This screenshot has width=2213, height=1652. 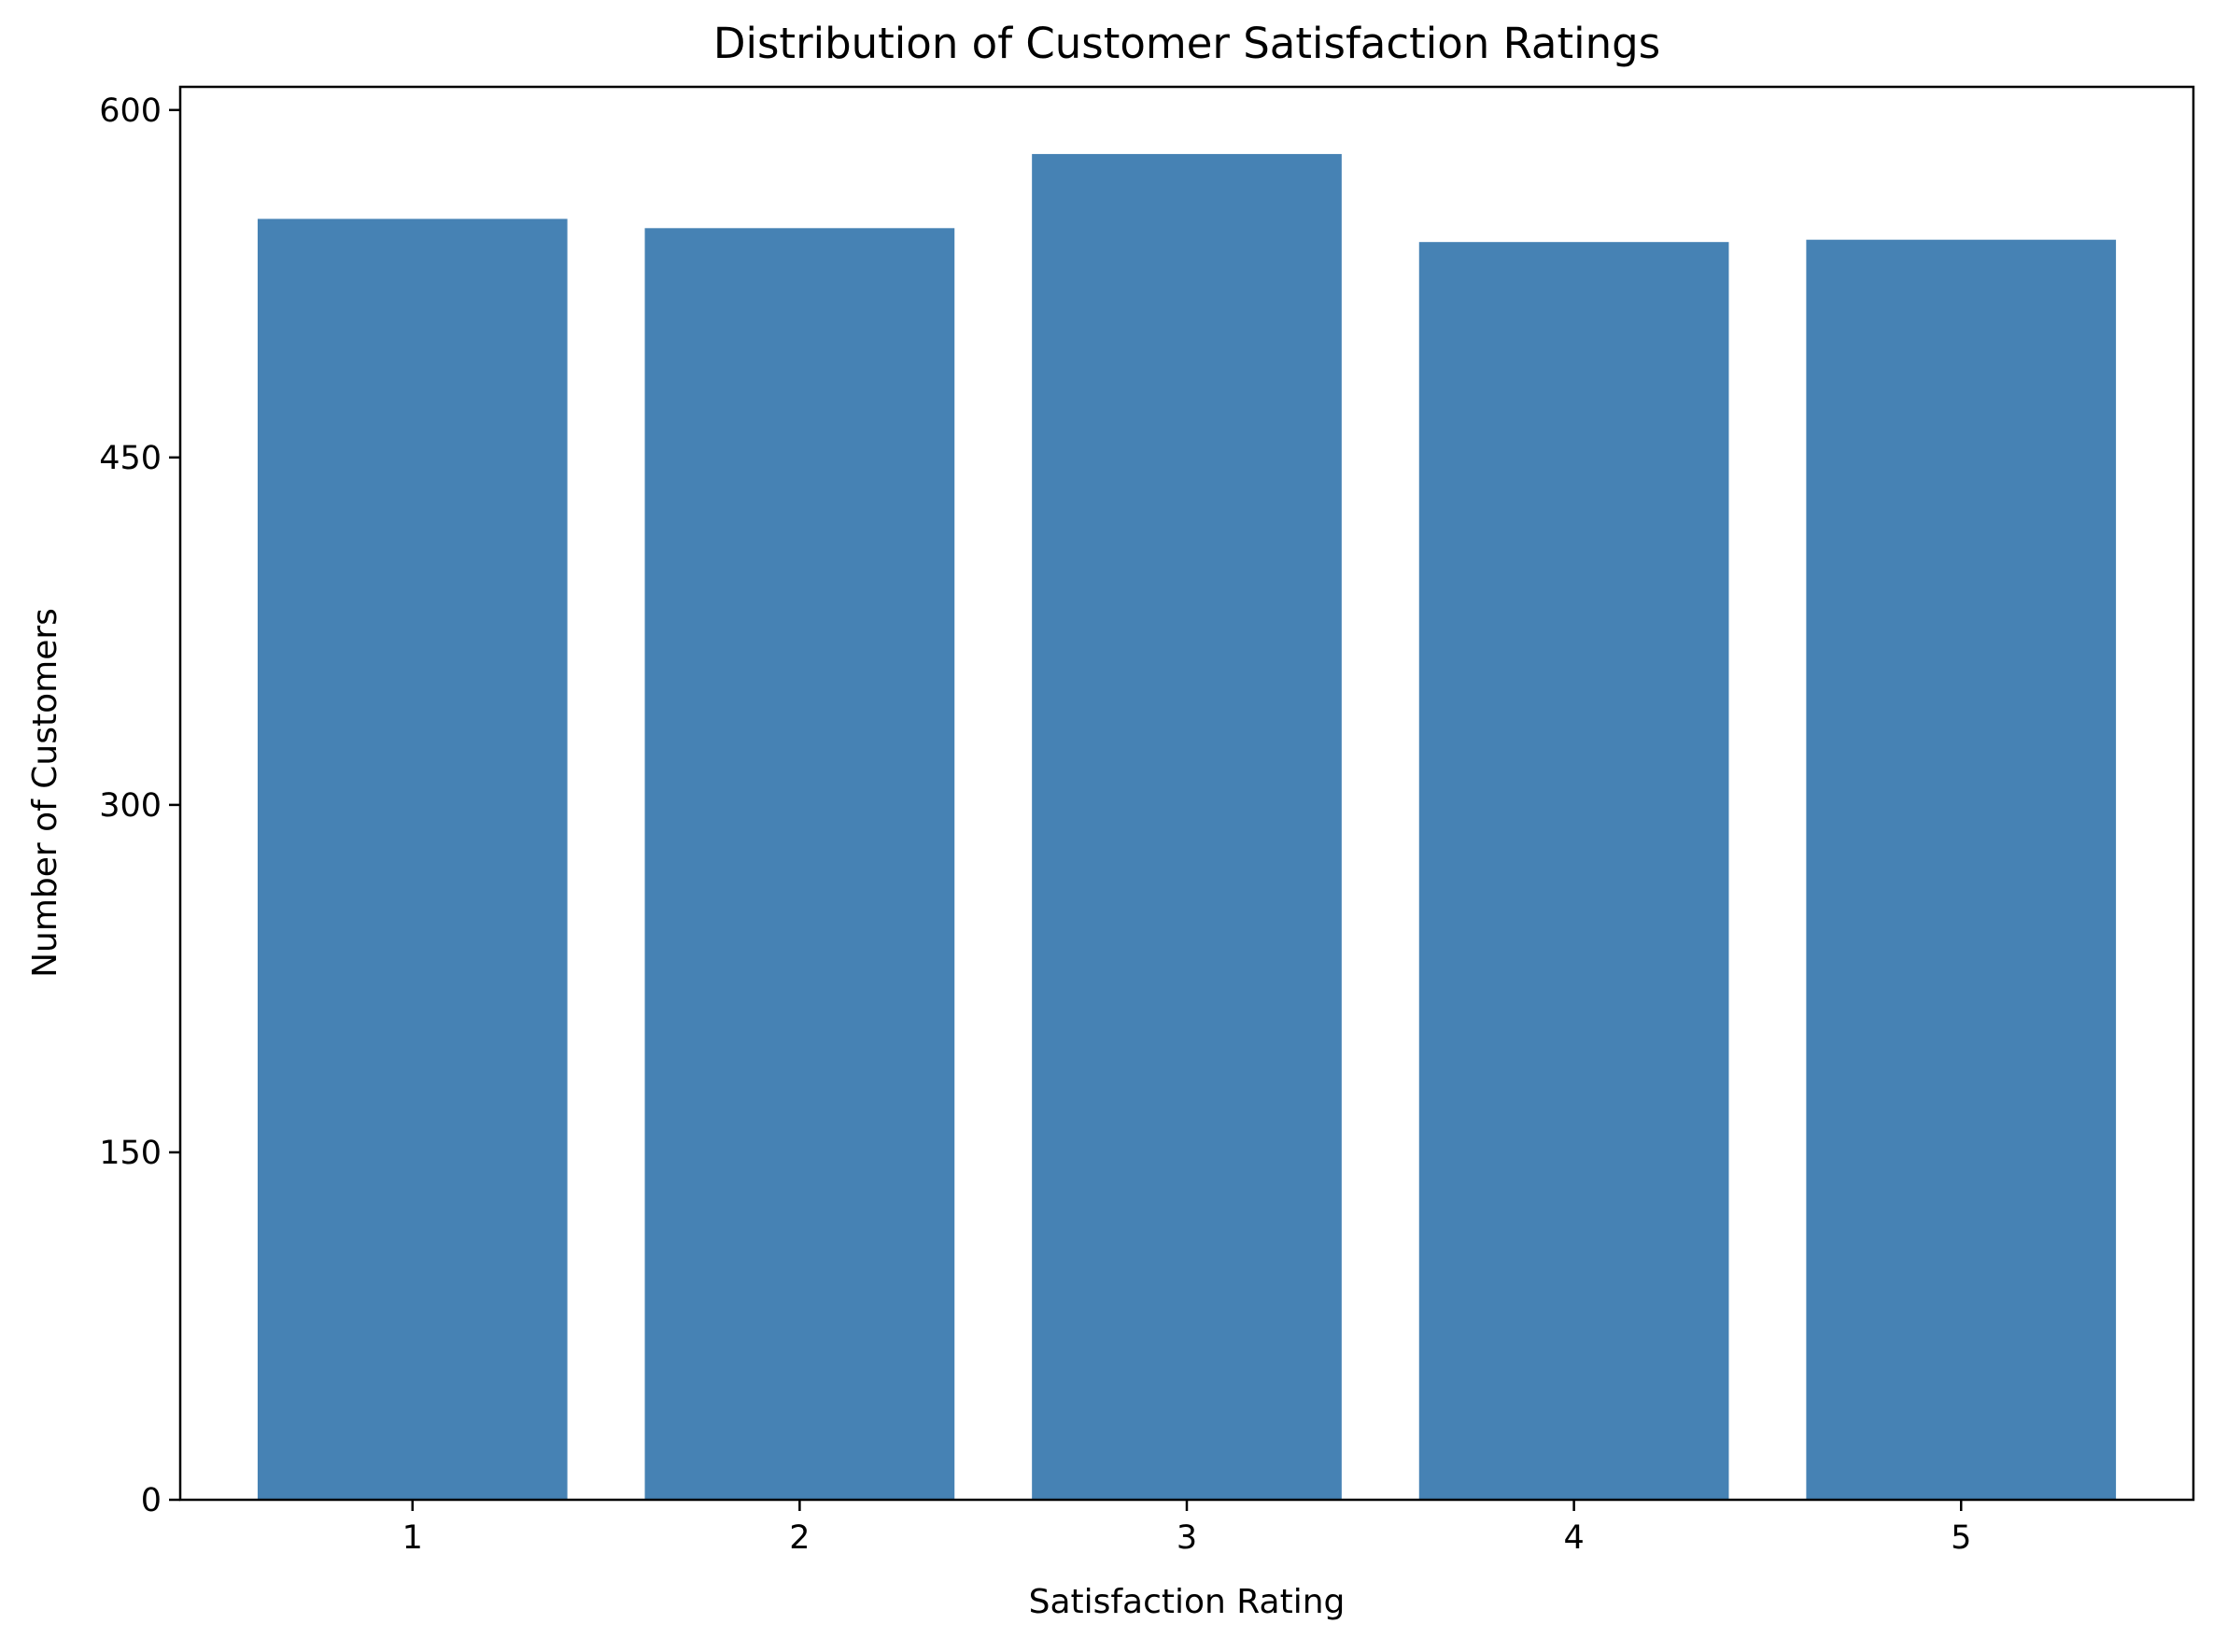 What do you see at coordinates (131, 111) in the screenshot?
I see `y-tick-label: 600` at bounding box center [131, 111].